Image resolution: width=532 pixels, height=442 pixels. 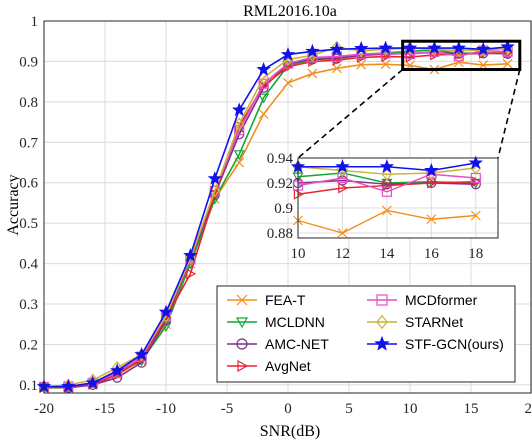 I want to click on zoom-connector-left, so click(x=350, y=113).